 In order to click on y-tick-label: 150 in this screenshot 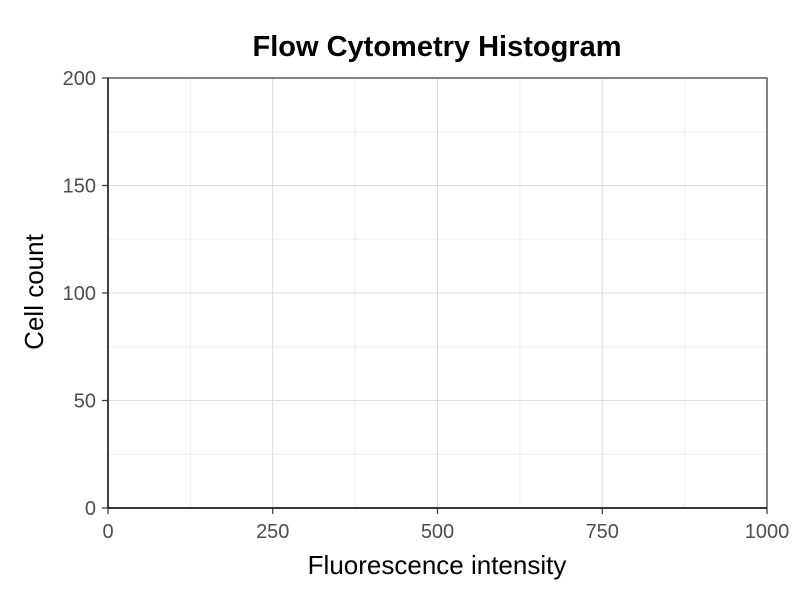, I will do `click(79, 187)`.